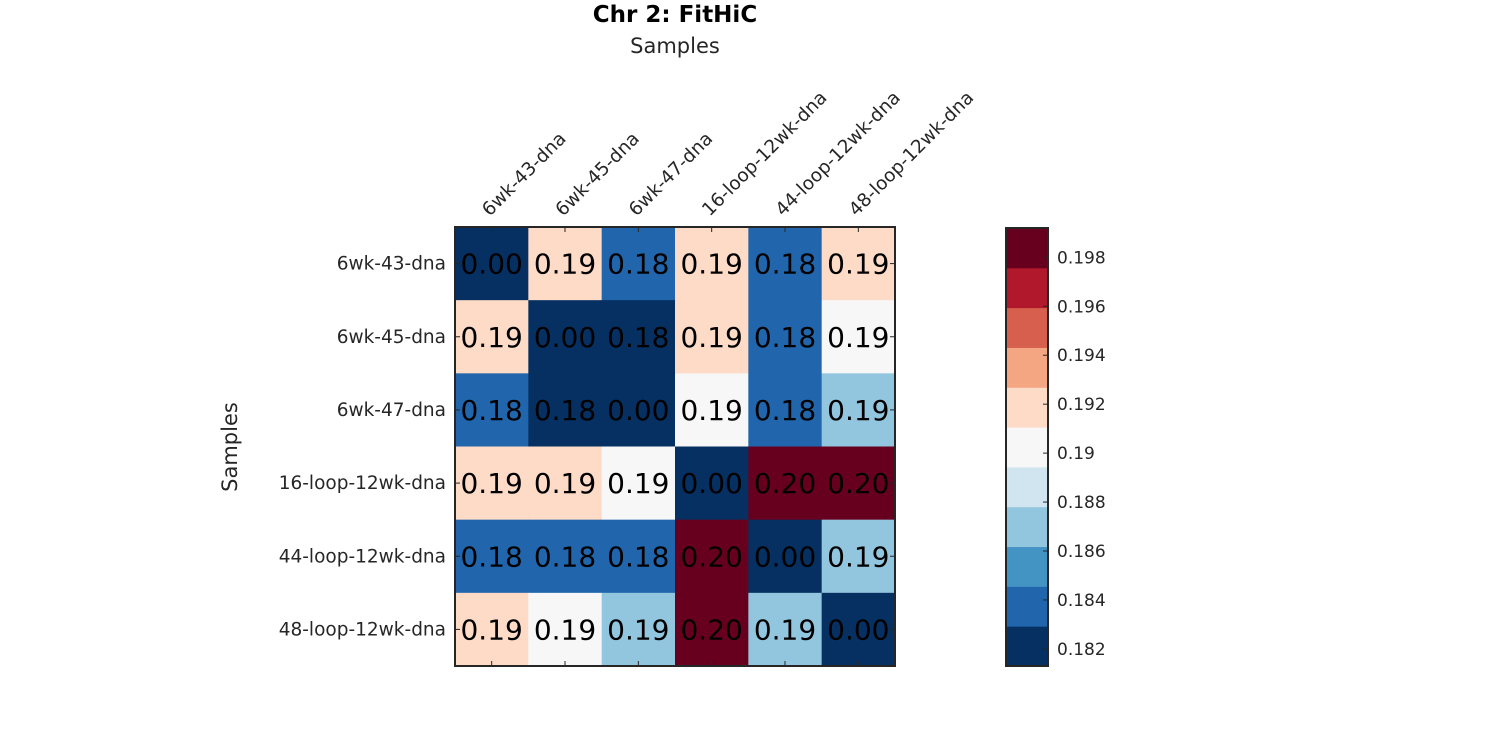 The width and height of the screenshot is (1500, 750). I want to click on y-axis-title: Samples, so click(230, 447).